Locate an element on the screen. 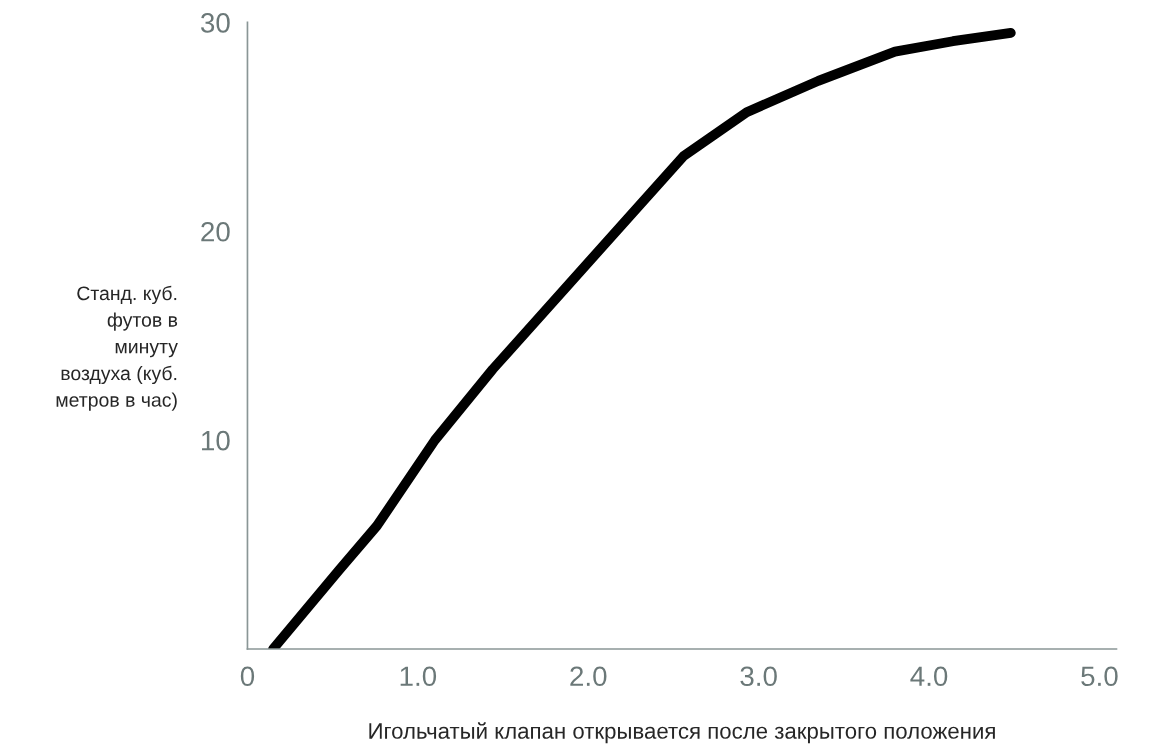 The height and width of the screenshot is (746, 1151). y-tick-label: 10 is located at coordinates (216, 440).